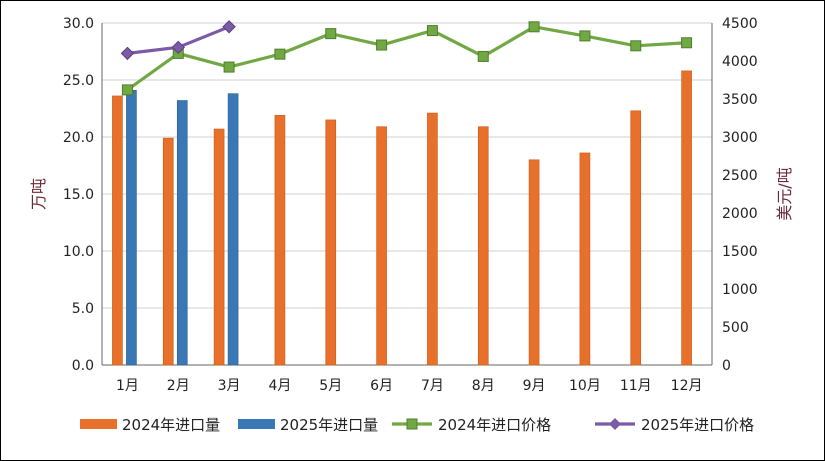 This screenshot has width=825, height=461. What do you see at coordinates (585, 386) in the screenshot?
I see `x-tick-label: 10月` at bounding box center [585, 386].